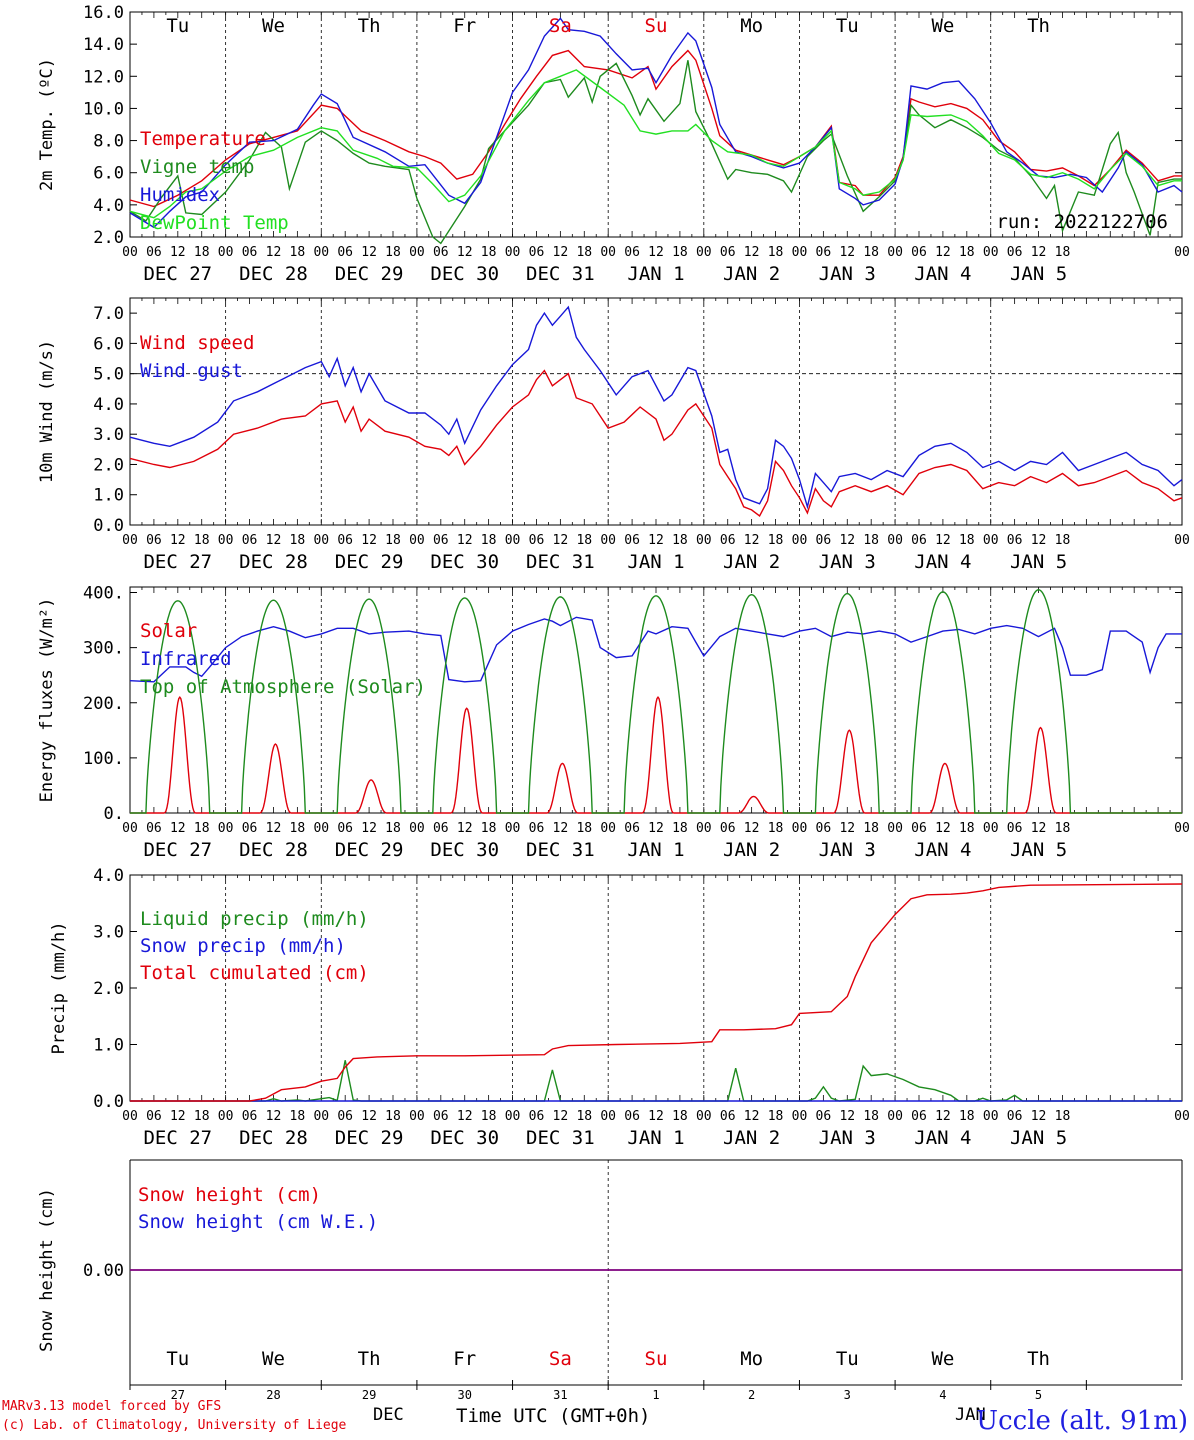 The height and width of the screenshot is (1440, 1194). I want to click on panel-temperature-ytick-label: 6.0, so click(108, 174).